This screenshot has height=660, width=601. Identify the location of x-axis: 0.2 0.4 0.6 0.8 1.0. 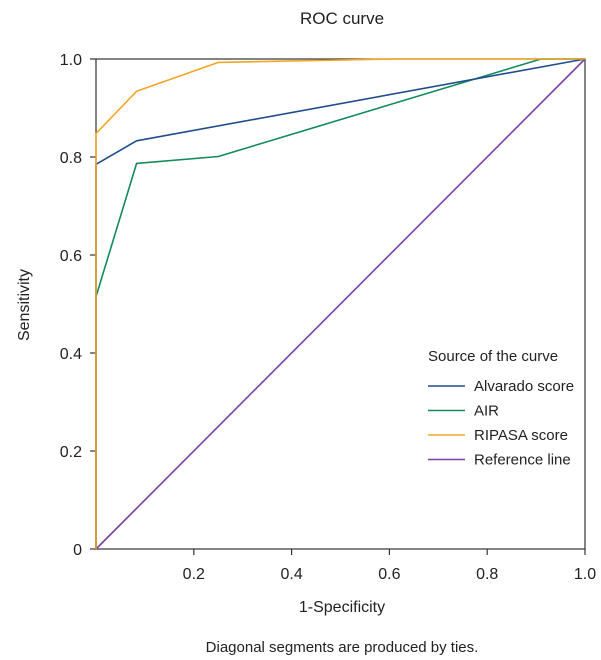
(389, 566).